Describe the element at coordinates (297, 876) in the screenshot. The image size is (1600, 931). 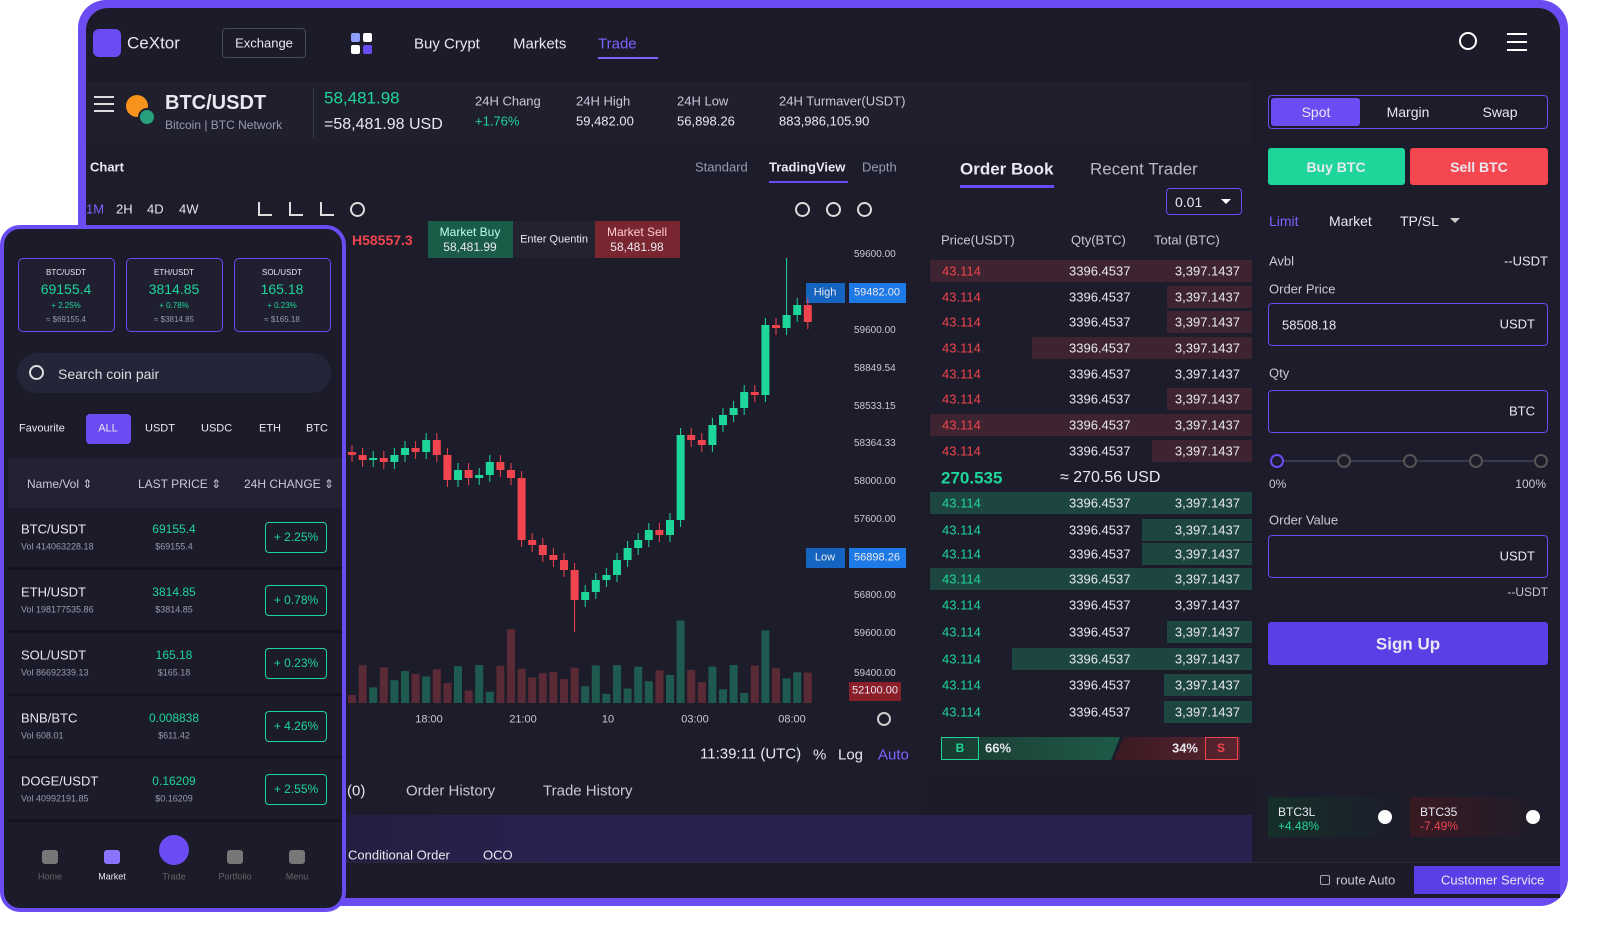
I see `nav-label: Menu` at that location.